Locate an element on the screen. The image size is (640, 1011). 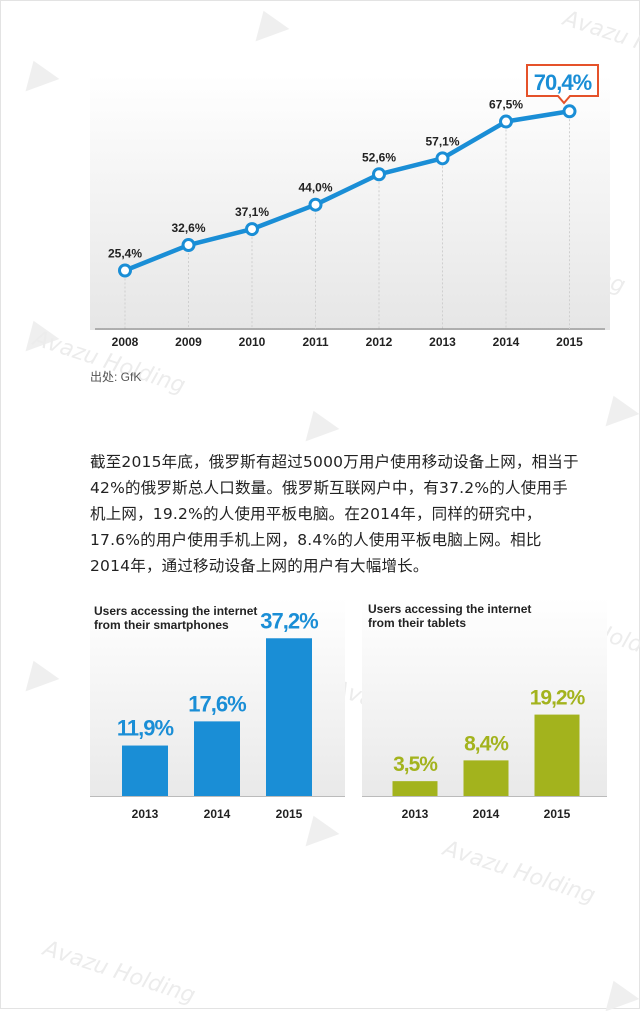
x-tick-2010: 2010 is located at coordinates (252, 342).